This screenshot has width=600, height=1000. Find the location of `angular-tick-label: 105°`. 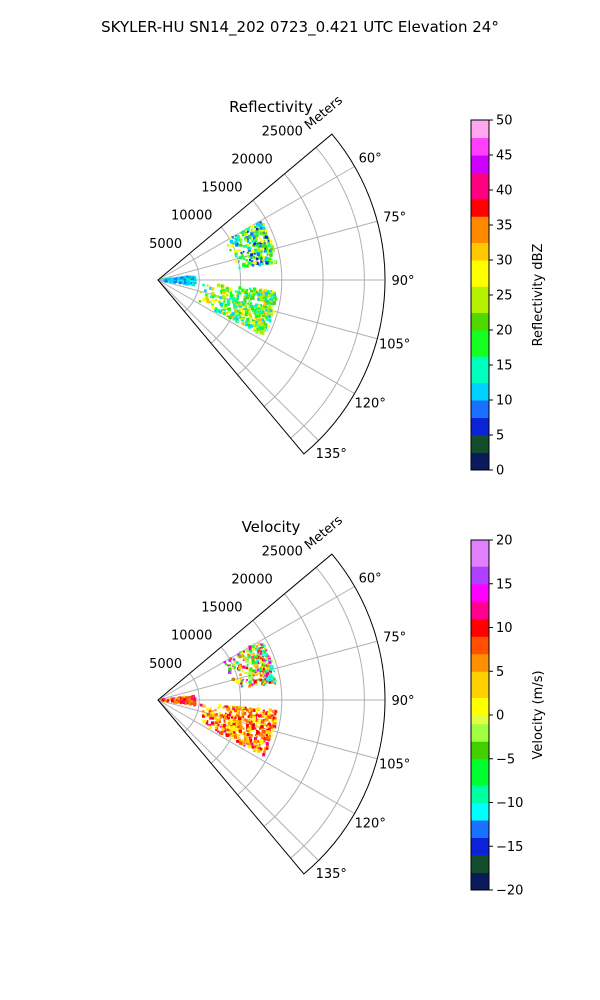

angular-tick-label: 105° is located at coordinates (394, 764).